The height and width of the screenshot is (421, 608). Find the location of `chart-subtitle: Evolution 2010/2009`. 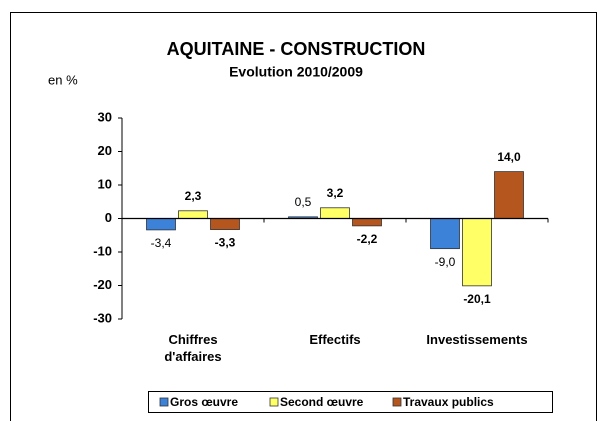

chart-subtitle: Evolution 2010/2009 is located at coordinates (296, 72).